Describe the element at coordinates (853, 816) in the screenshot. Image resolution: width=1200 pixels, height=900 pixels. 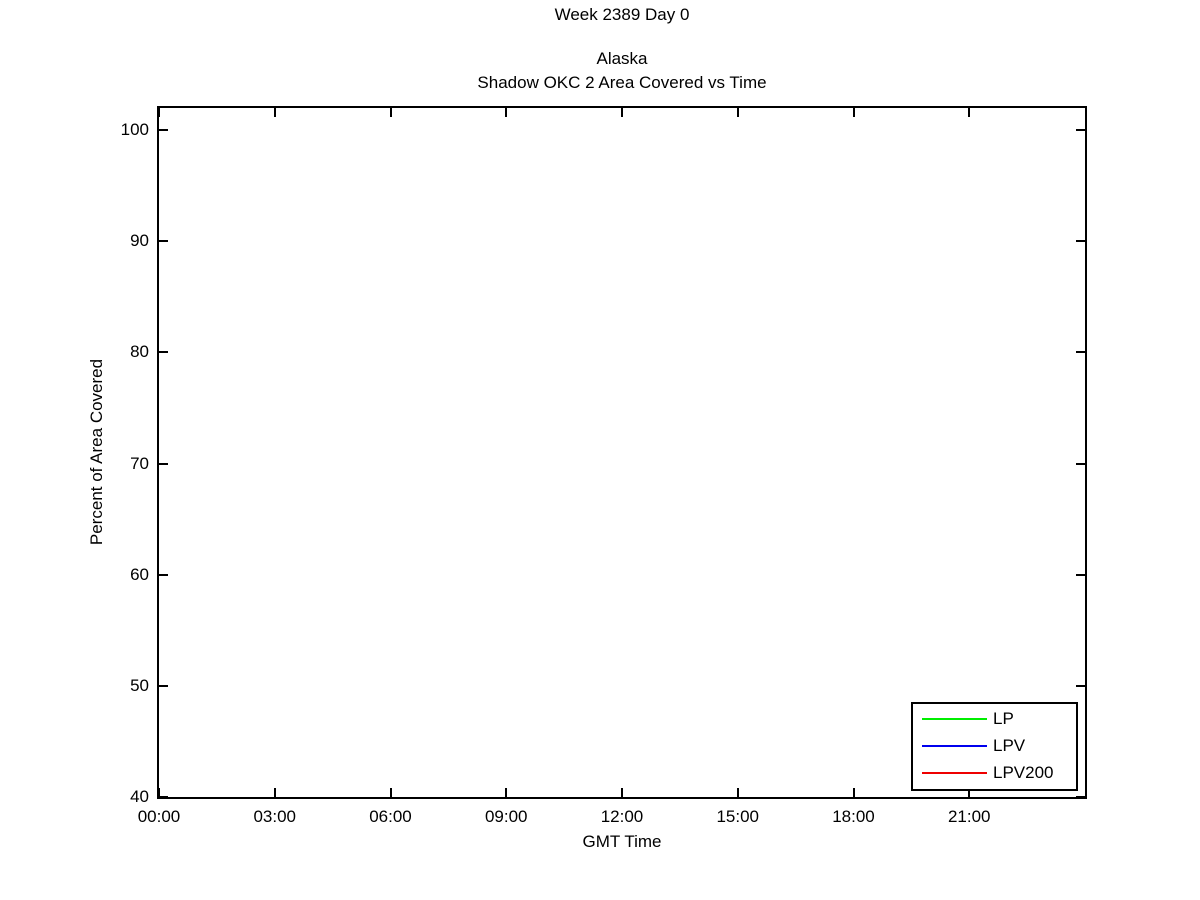
I see `x-tick-label: 18:00` at that location.